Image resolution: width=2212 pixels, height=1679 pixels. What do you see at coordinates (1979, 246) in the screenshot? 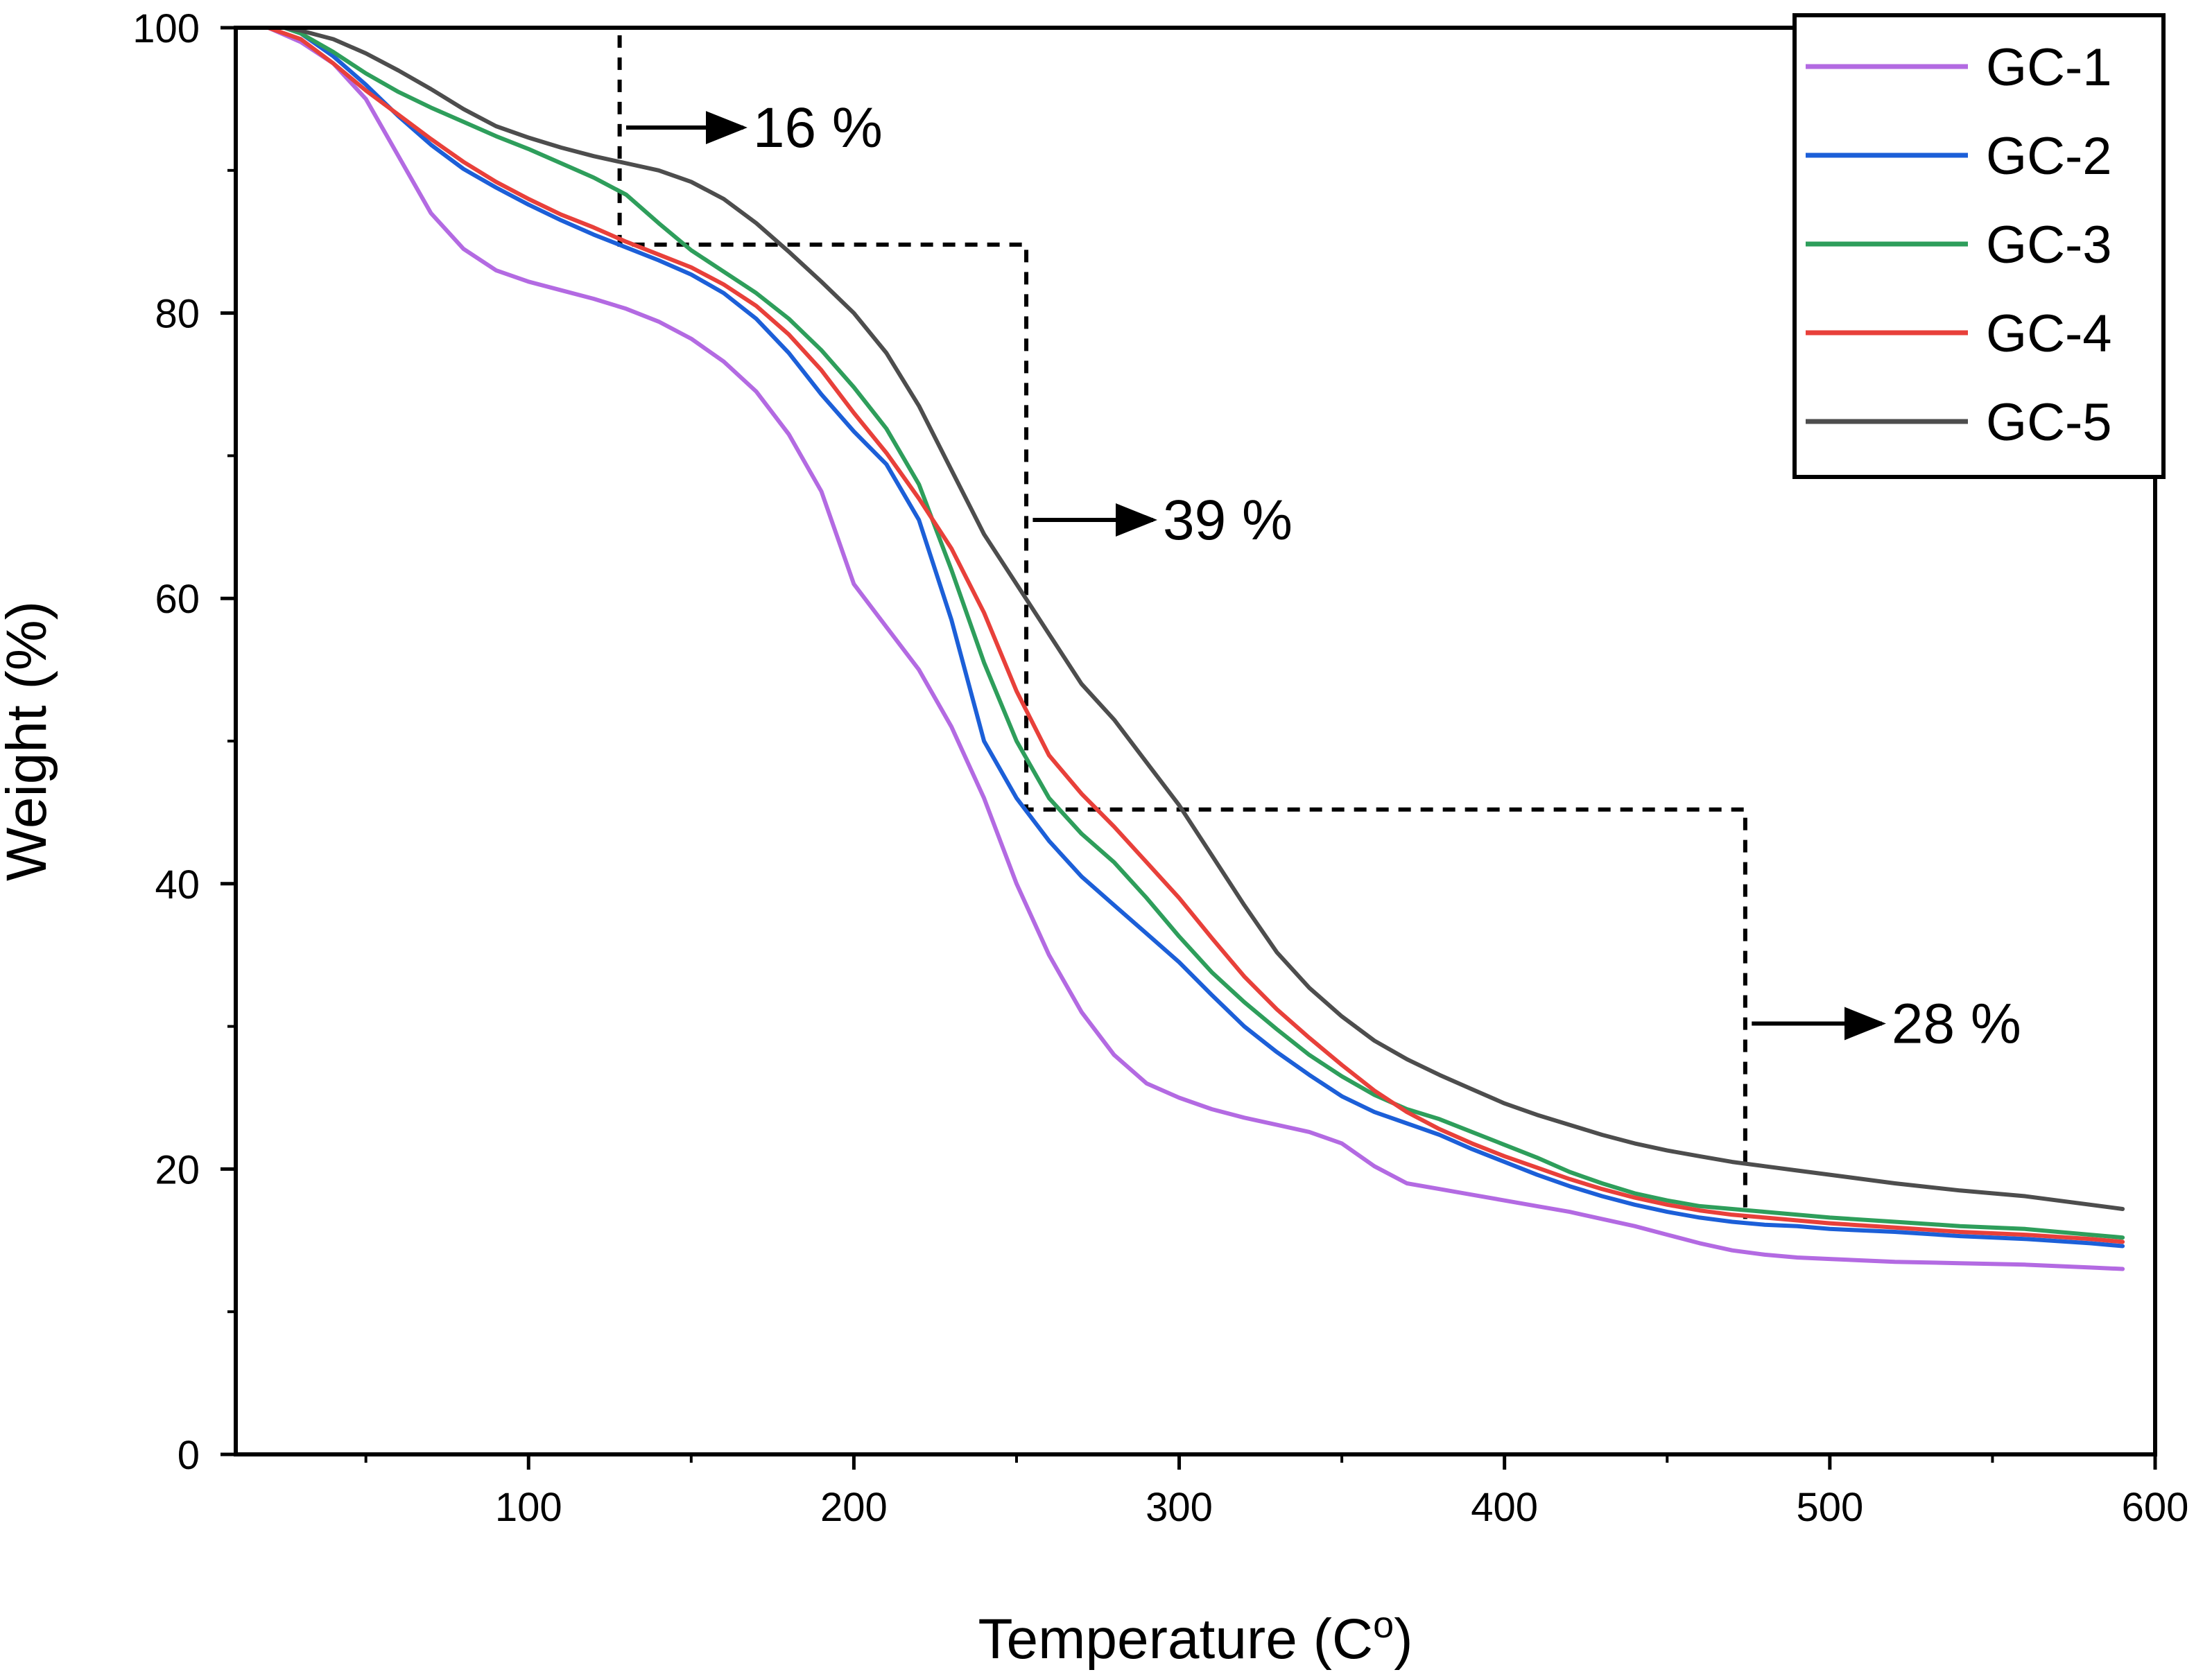
I see `legend: GC-1 GC-2 GC-3 GC-4 GC-5` at bounding box center [1979, 246].